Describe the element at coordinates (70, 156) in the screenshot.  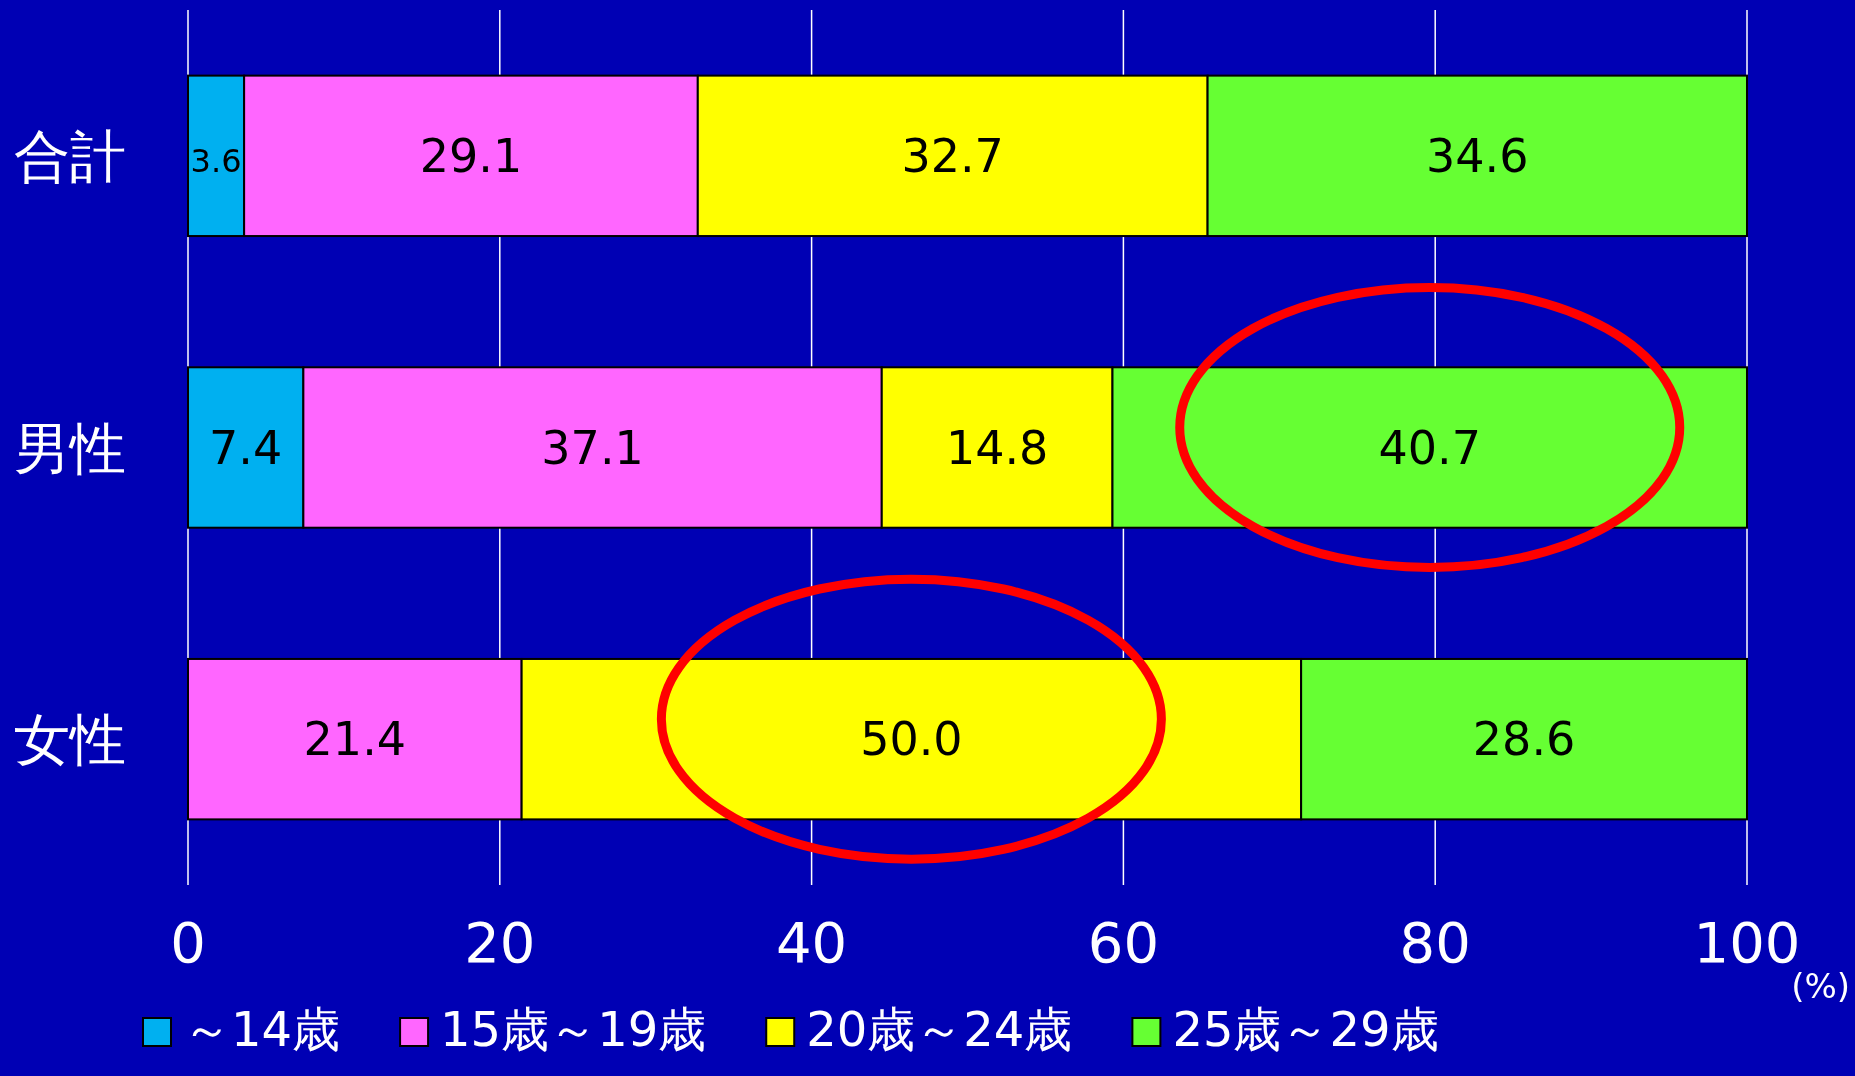
I see `y-tick-label: 合計` at that location.